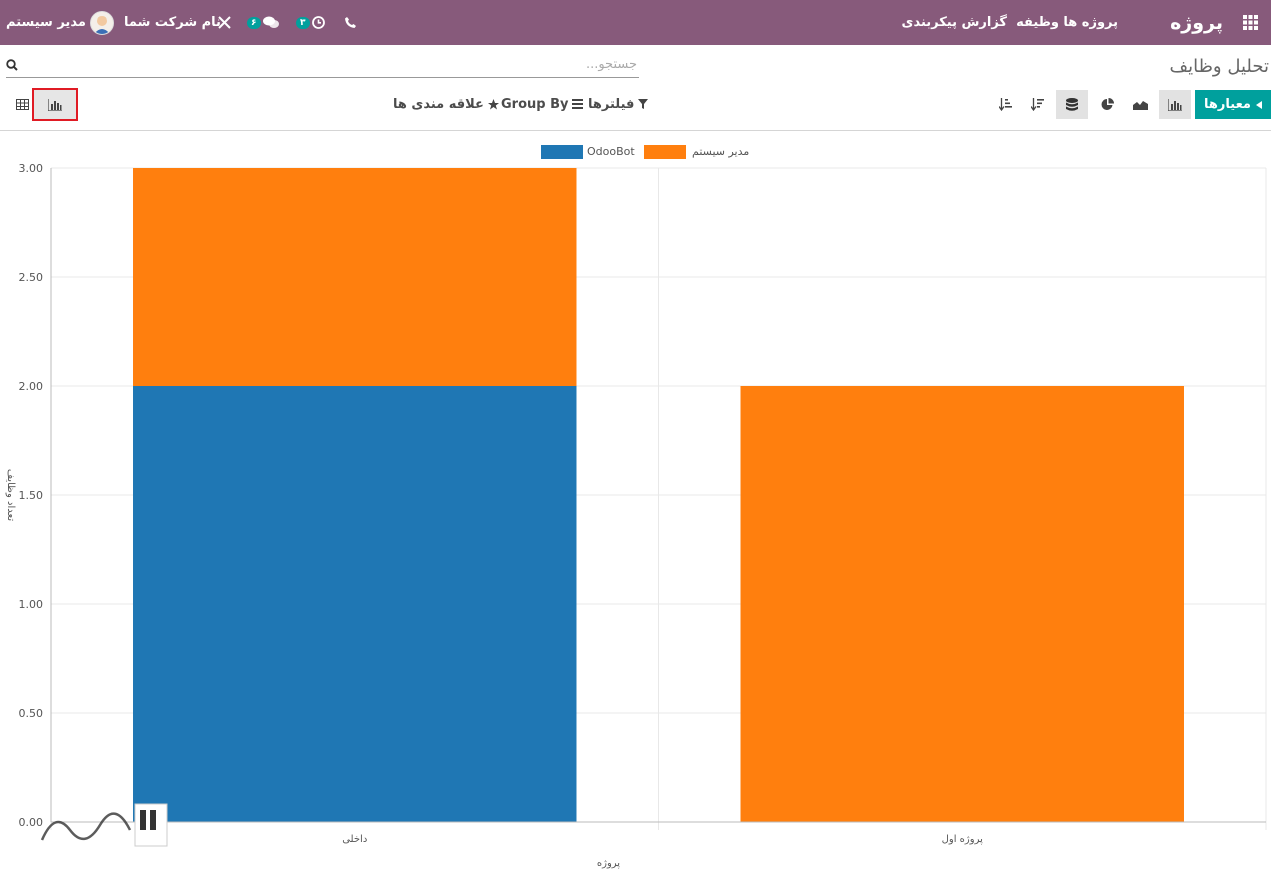 The image size is (1271, 873). Describe the element at coordinates (101, 22) in the screenshot. I see `avatar` at that location.